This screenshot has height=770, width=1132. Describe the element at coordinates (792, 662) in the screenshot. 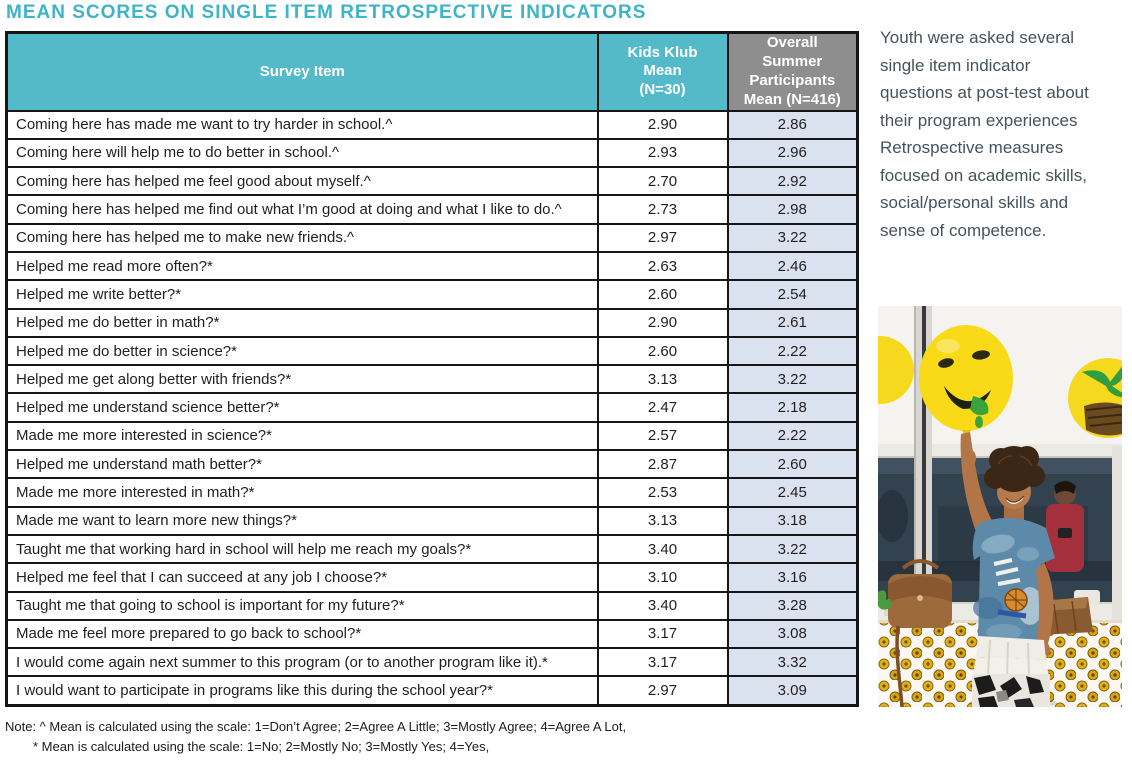

I see `overall-mean-cell: 3.32` at that location.